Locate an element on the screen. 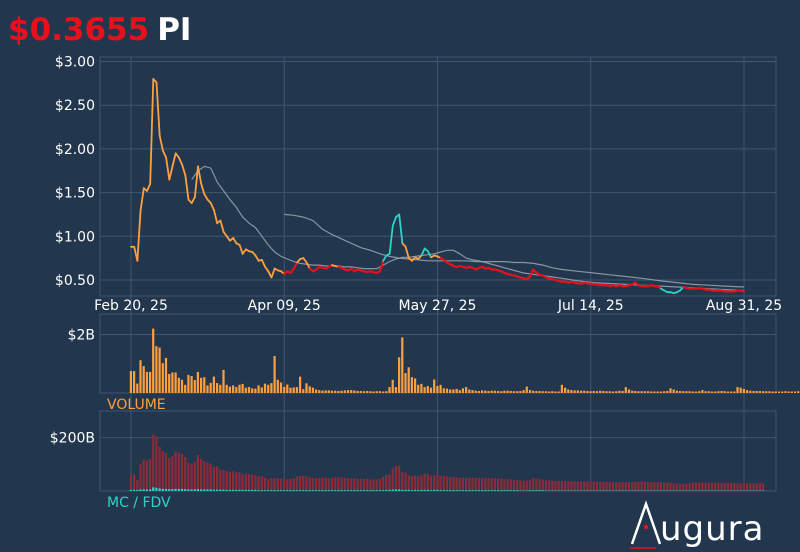 The height and width of the screenshot is (552, 800). price-x-tick: May 27, 25 is located at coordinates (438, 306).